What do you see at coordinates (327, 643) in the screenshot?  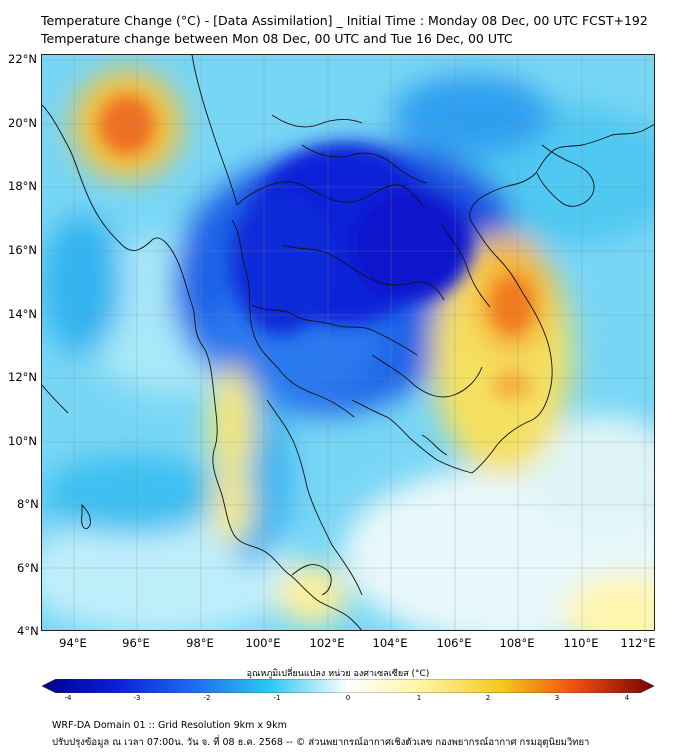 I see `lon-label-102e: 102°E` at bounding box center [327, 643].